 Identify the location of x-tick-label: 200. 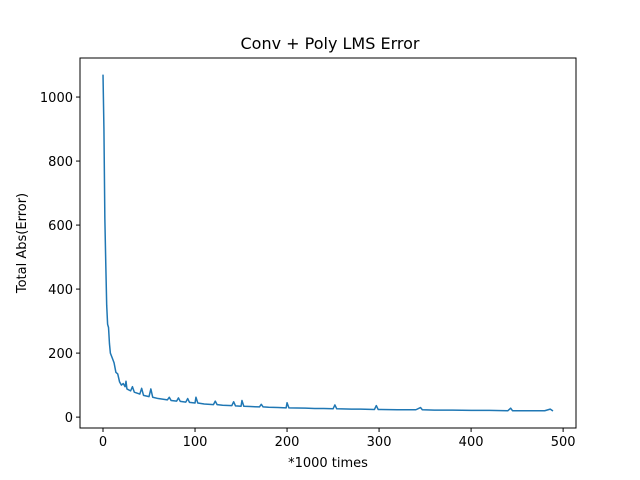
(287, 442).